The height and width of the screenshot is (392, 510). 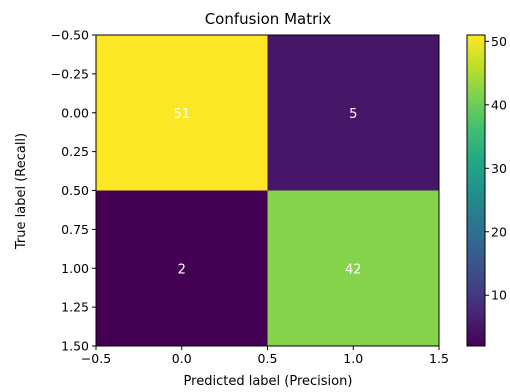 What do you see at coordinates (182, 358) in the screenshot?
I see `x-tick-label: 0.0` at bounding box center [182, 358].